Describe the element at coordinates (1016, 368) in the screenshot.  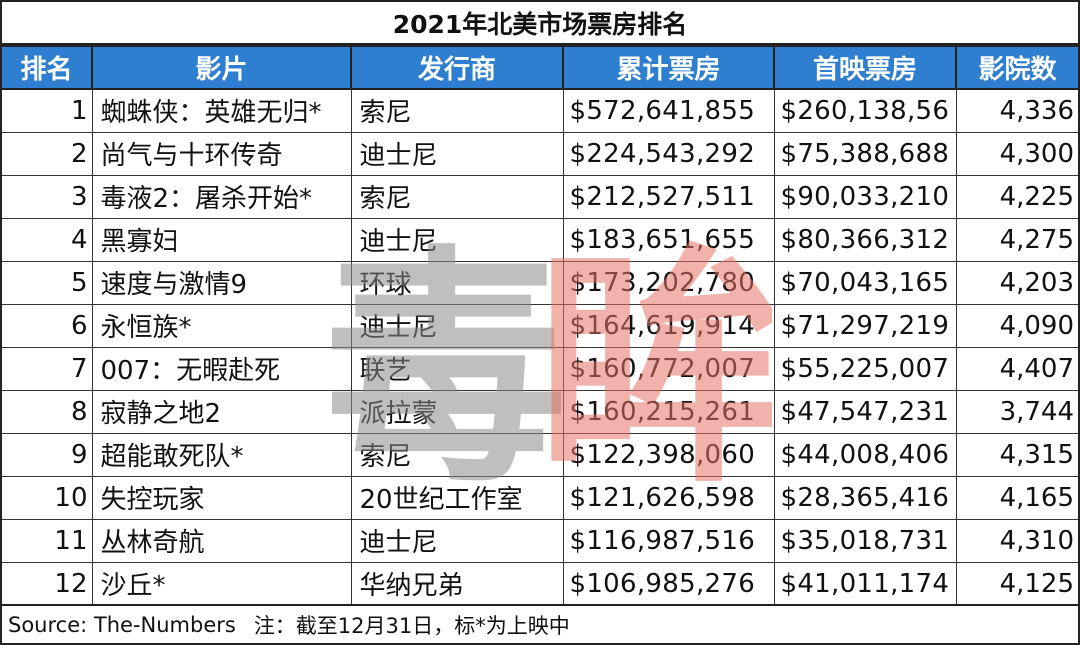
I see `cell-theaters: 4,407` at that location.